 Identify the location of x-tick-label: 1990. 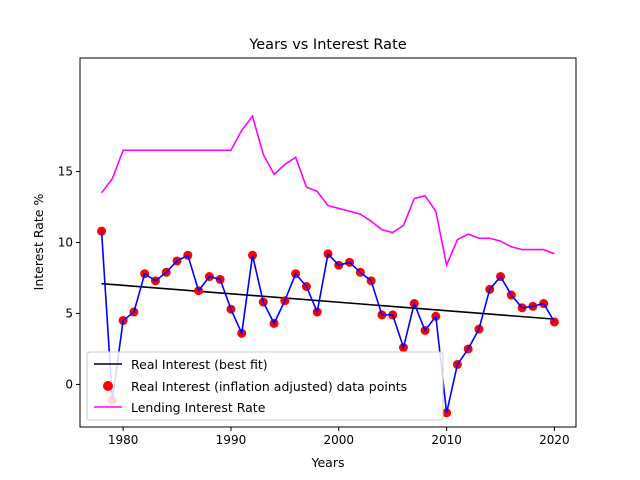
(231, 440).